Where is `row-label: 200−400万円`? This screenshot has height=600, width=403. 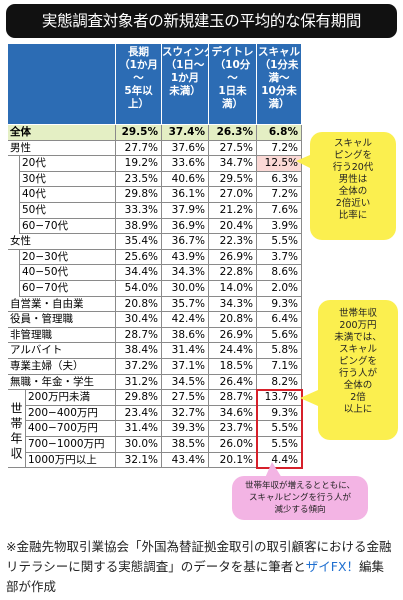
row-label: 200−400万円 is located at coordinates (71, 413).